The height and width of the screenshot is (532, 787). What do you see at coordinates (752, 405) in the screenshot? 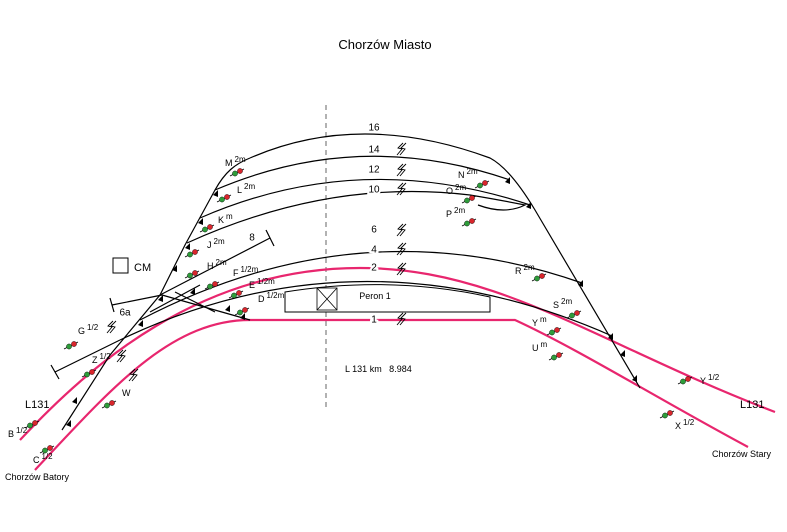
I see `line-label: L131` at bounding box center [752, 405].